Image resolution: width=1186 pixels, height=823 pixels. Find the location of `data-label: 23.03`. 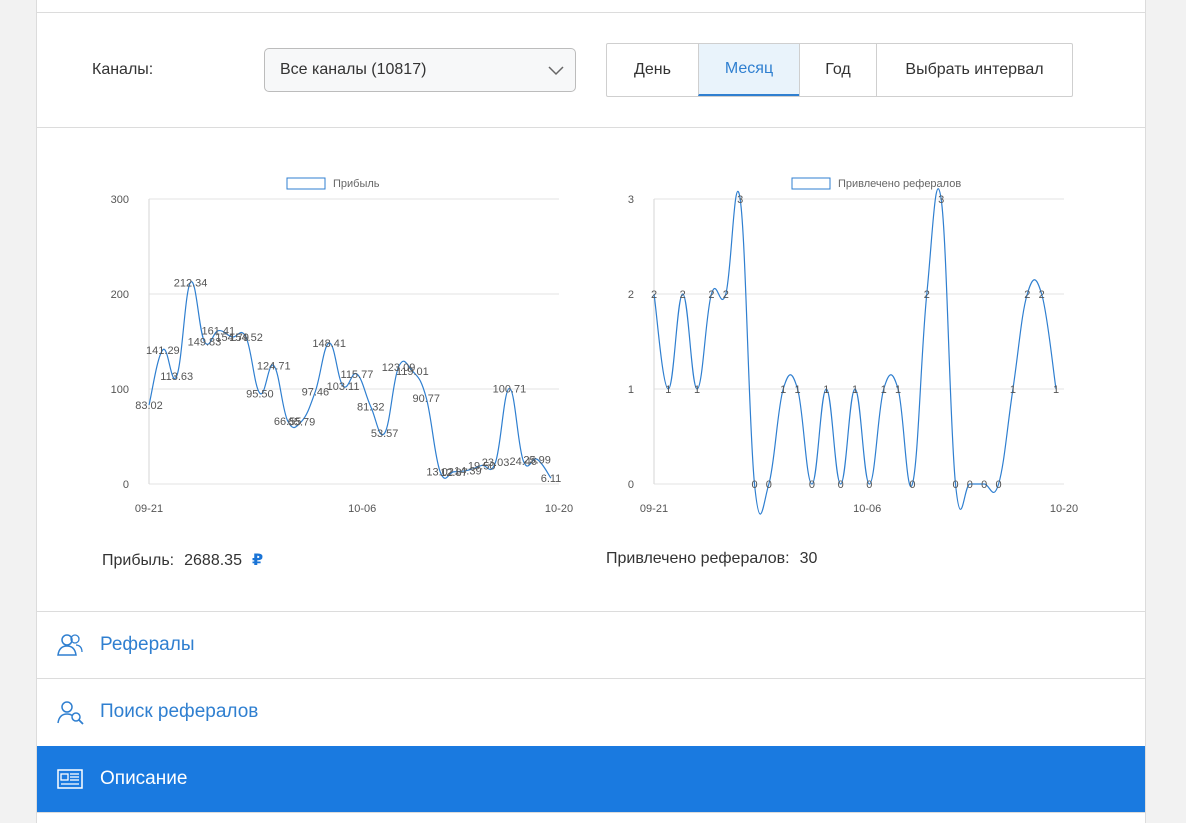

data-label: 23.03 is located at coordinates (496, 463).